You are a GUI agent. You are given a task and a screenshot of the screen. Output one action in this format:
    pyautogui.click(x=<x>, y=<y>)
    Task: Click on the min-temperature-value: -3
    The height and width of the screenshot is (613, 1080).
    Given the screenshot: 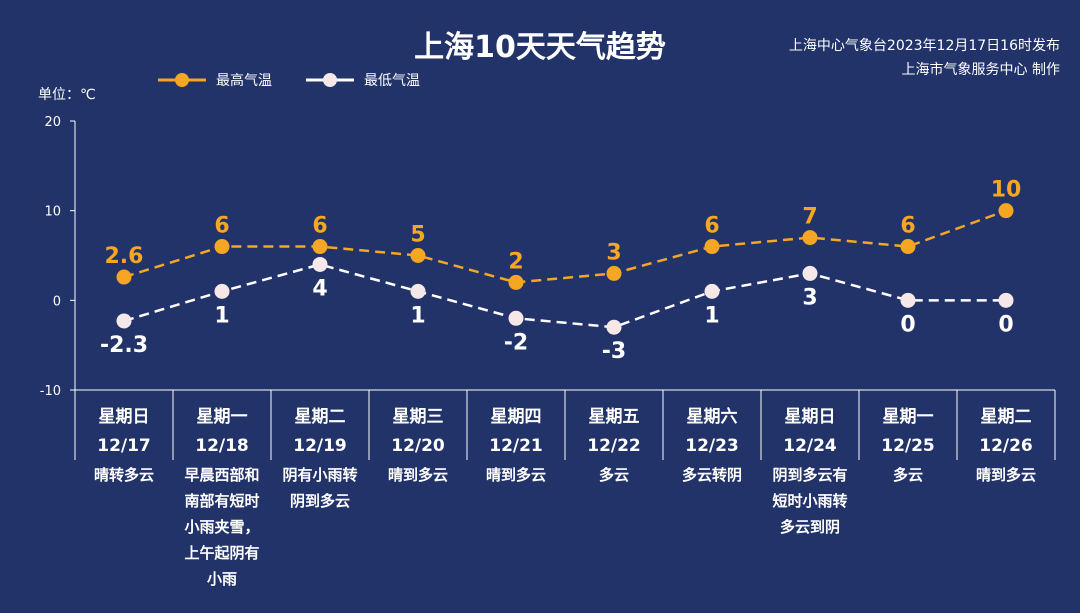 What is the action you would take?
    pyautogui.click(x=614, y=351)
    